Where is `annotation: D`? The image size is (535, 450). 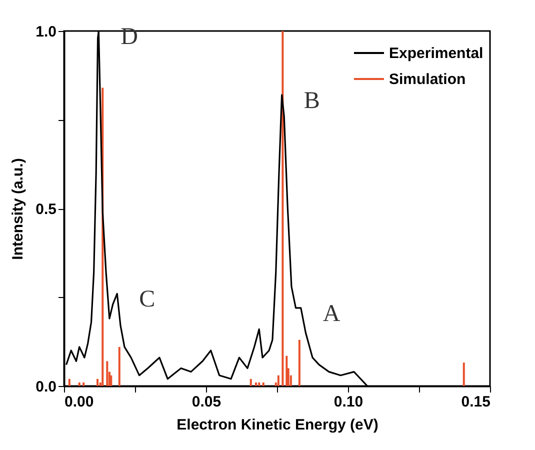
annotation: D is located at coordinates (129, 37).